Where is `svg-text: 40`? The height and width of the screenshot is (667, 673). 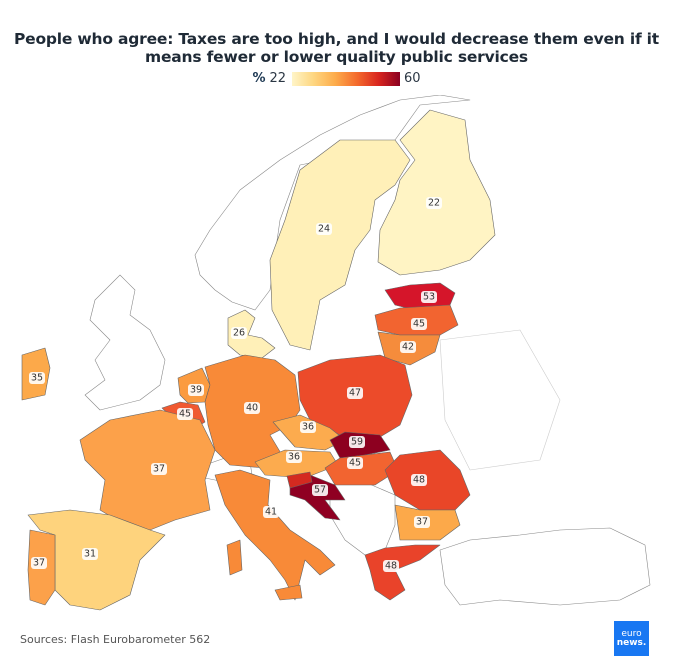 svg-text: 40 is located at coordinates (252, 408).